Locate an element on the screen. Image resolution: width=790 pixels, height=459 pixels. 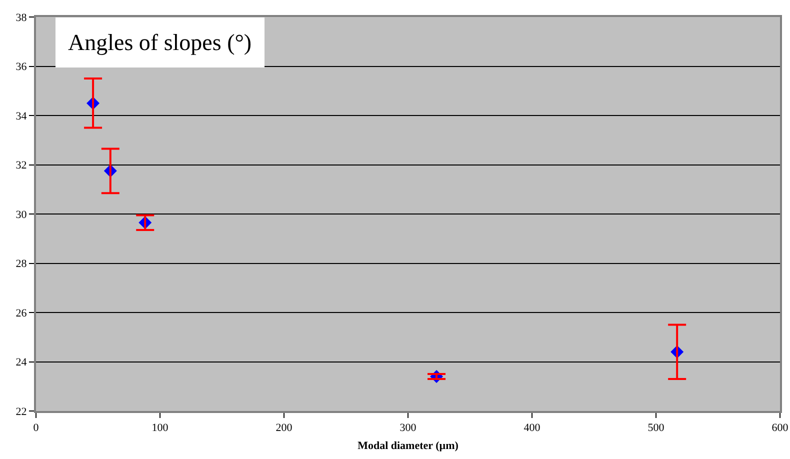
text: Angles of slopes (°) is located at coordinates (160, 42).